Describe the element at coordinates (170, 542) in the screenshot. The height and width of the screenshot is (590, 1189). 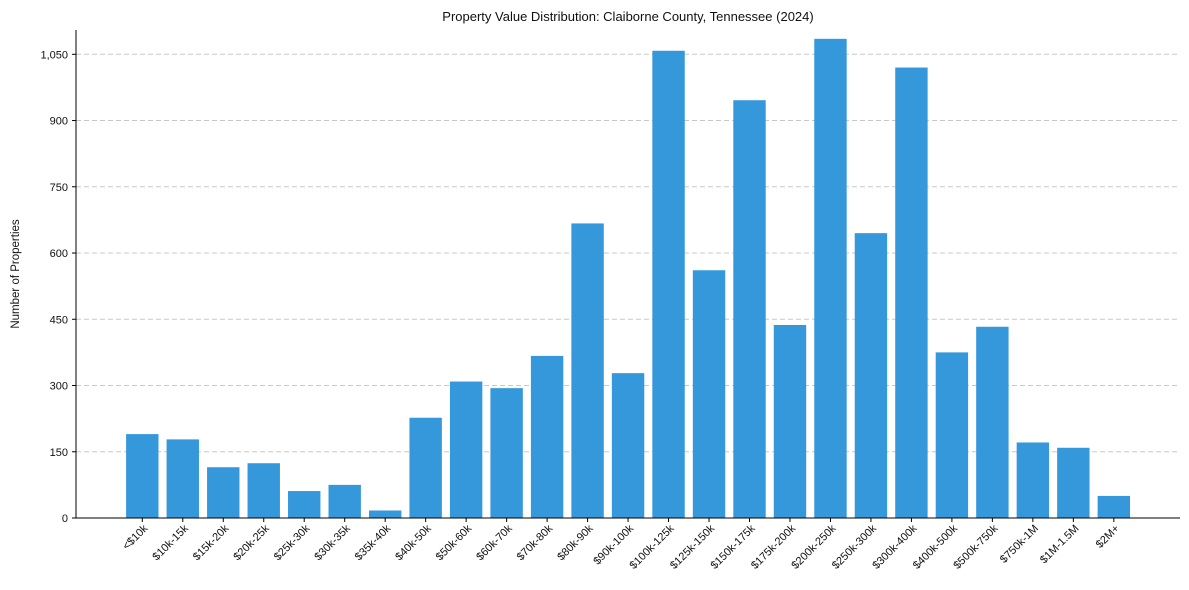
I see `x-tick-label: $10k-15k` at that location.